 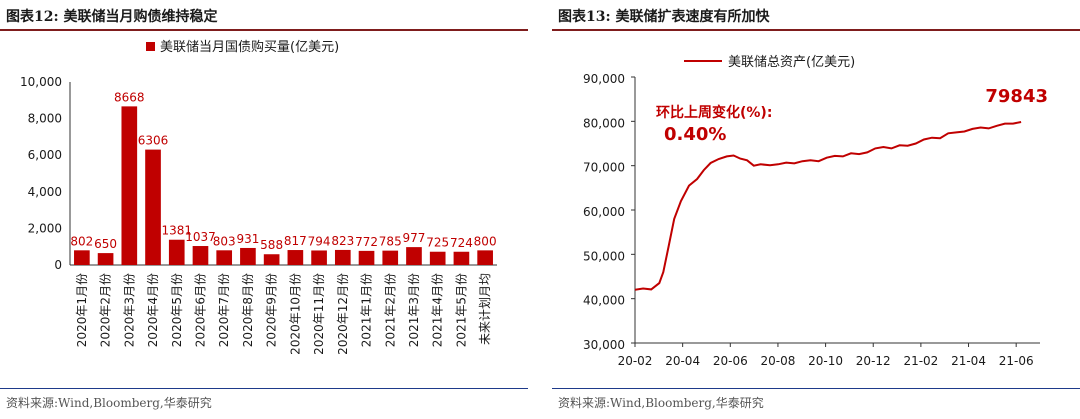 What do you see at coordinates (295, 314) in the screenshot?
I see `x-tick-label: 2020年10月份` at bounding box center [295, 314].